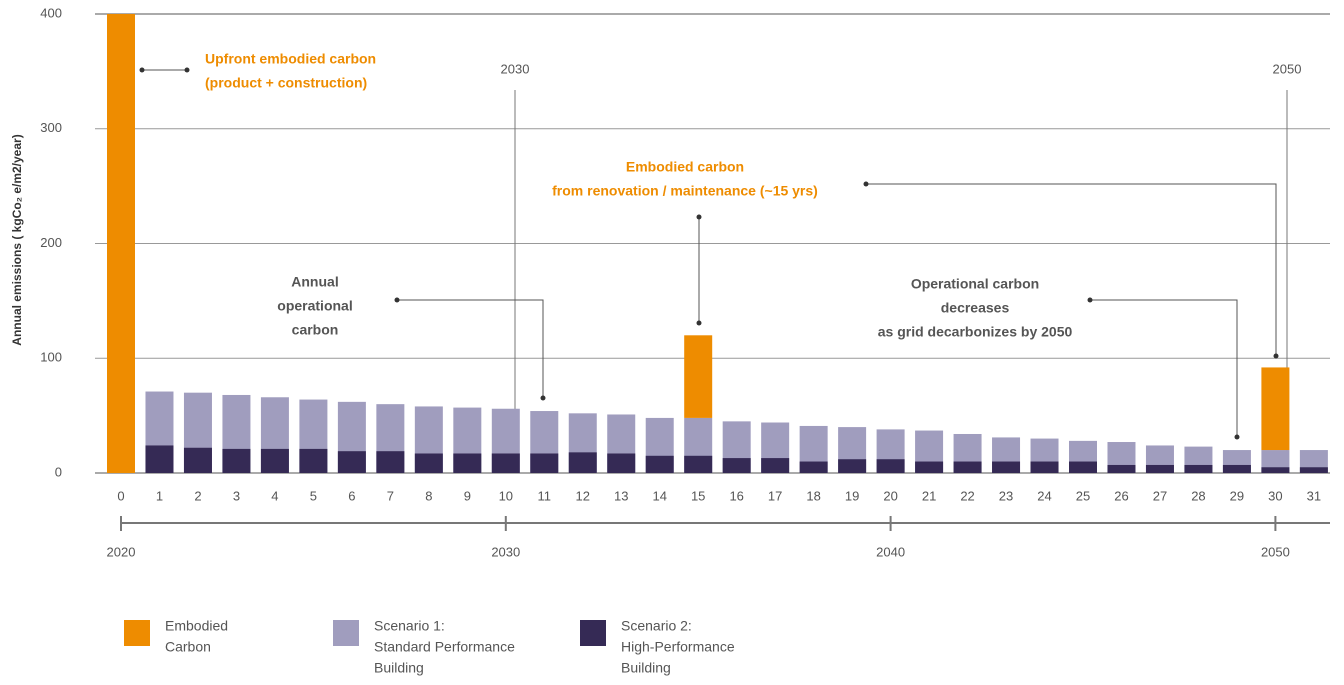  I want to click on x-tick-label: 9, so click(467, 495).